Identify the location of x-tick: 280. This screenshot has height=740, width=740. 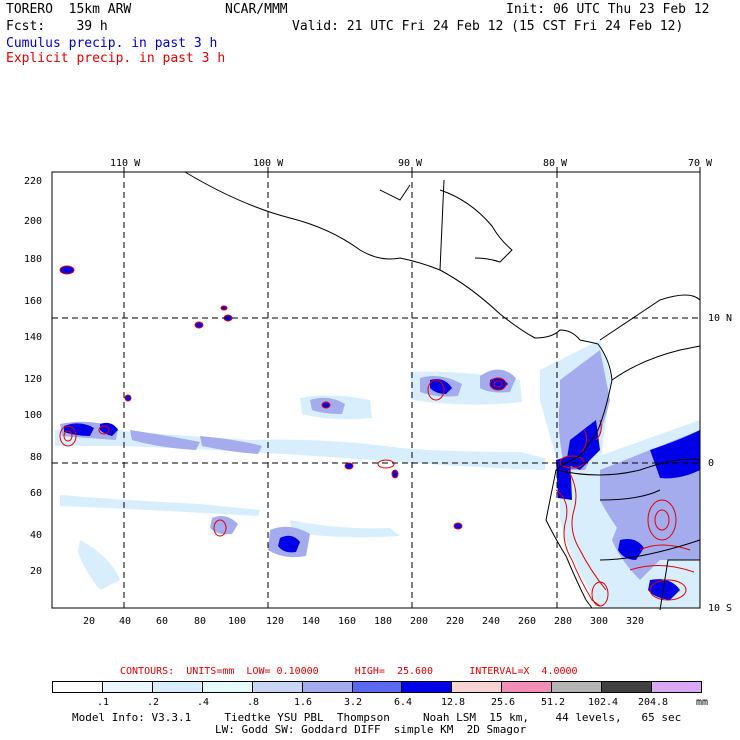
(563, 621).